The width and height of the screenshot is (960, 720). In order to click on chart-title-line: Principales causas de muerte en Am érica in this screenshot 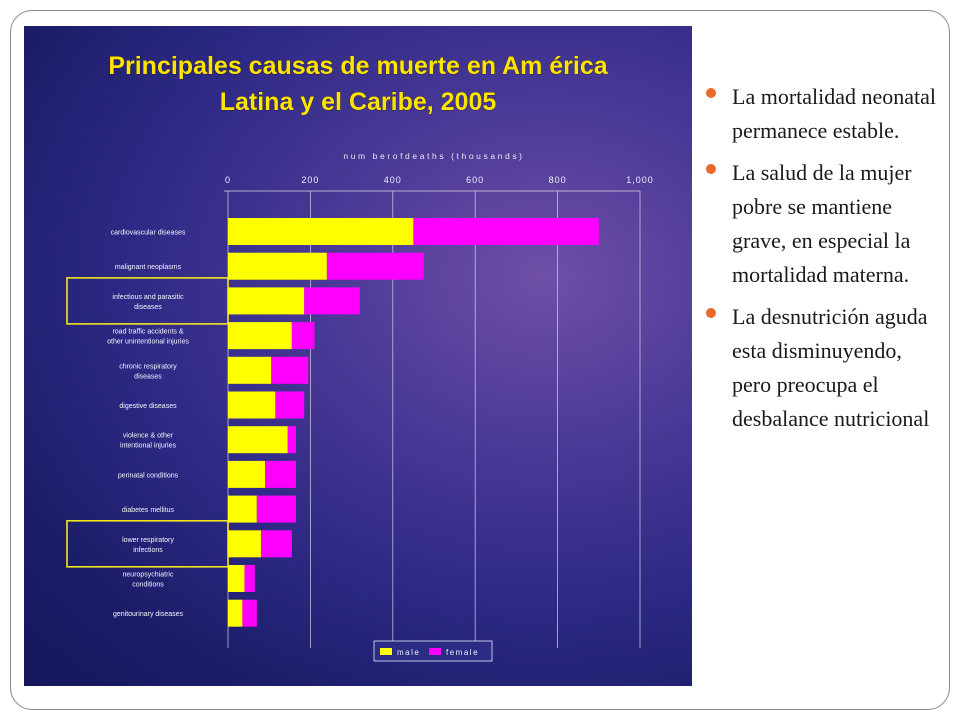, I will do `click(358, 66)`.